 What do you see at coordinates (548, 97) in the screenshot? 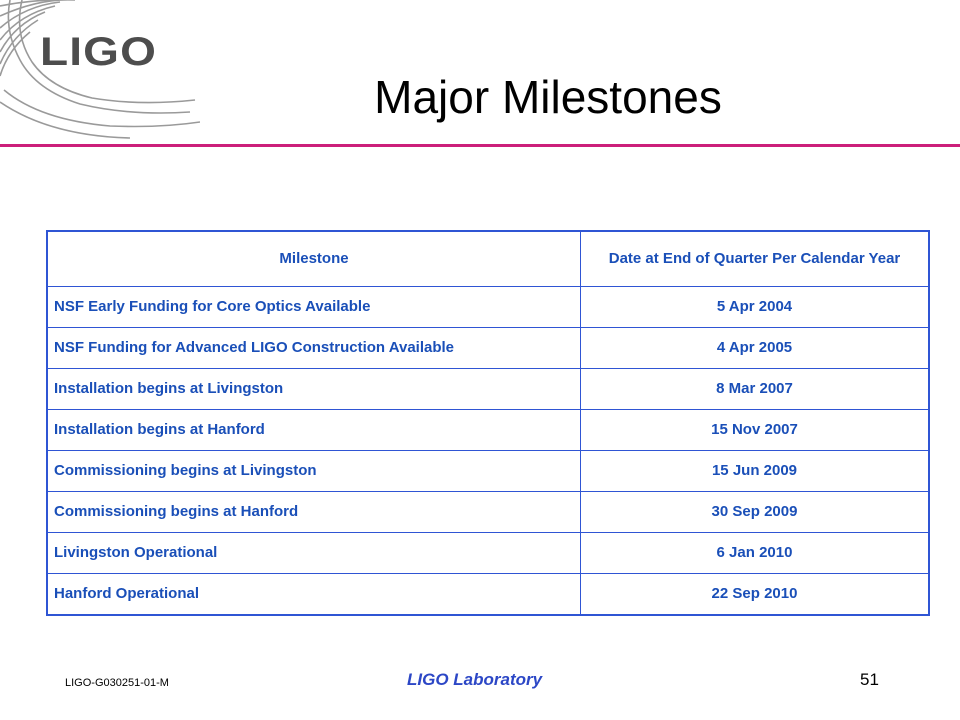
I see `slide-title: Major Milestones` at bounding box center [548, 97].